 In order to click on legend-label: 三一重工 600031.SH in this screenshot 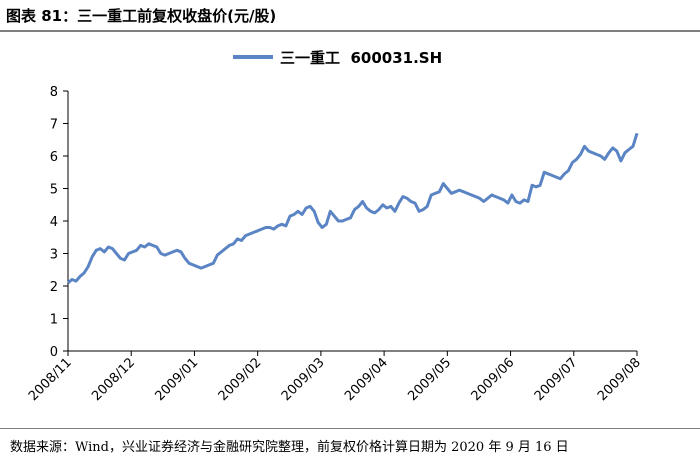, I will do `click(361, 58)`.